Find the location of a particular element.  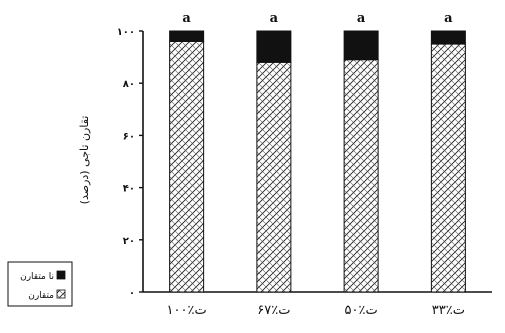

y-axis-title: تقارن تاجی (درصد) is located at coordinates (84, 160).